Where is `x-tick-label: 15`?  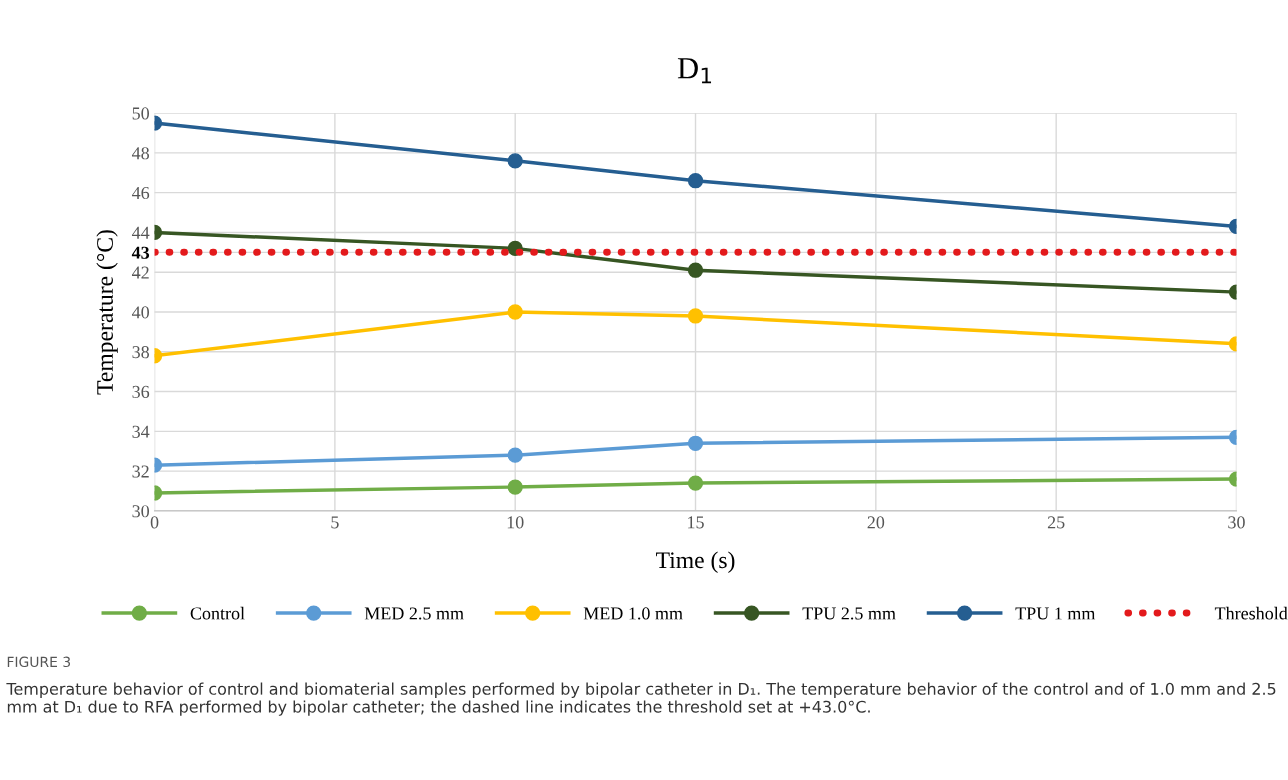 x-tick-label: 15 is located at coordinates (696, 522).